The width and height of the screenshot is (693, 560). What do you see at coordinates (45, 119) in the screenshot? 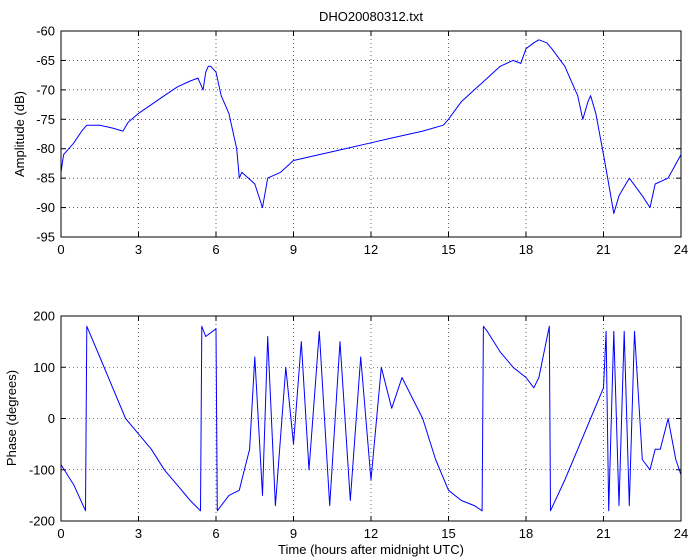
I see `amplitude-ytick-label: -75` at bounding box center [45, 119].